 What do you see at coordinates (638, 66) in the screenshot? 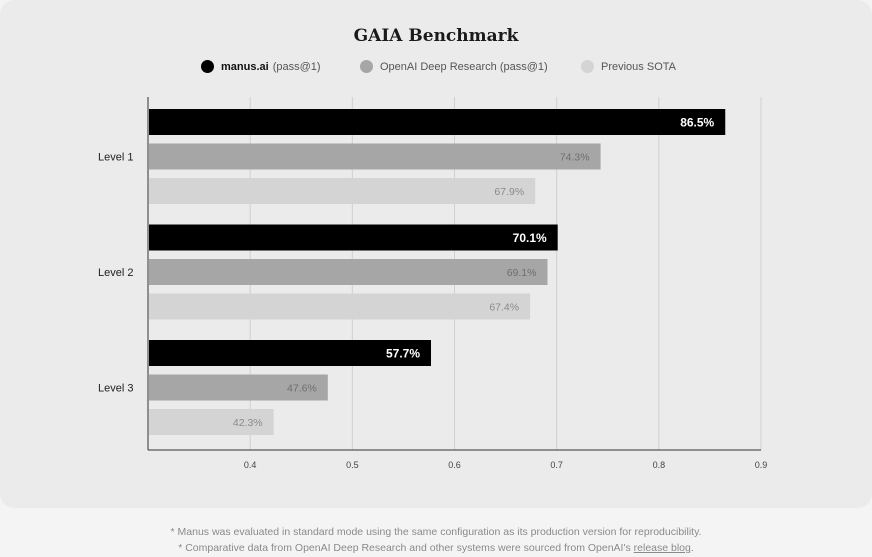
I see `legend-label-previous-sota: Previous SOTA` at bounding box center [638, 66].